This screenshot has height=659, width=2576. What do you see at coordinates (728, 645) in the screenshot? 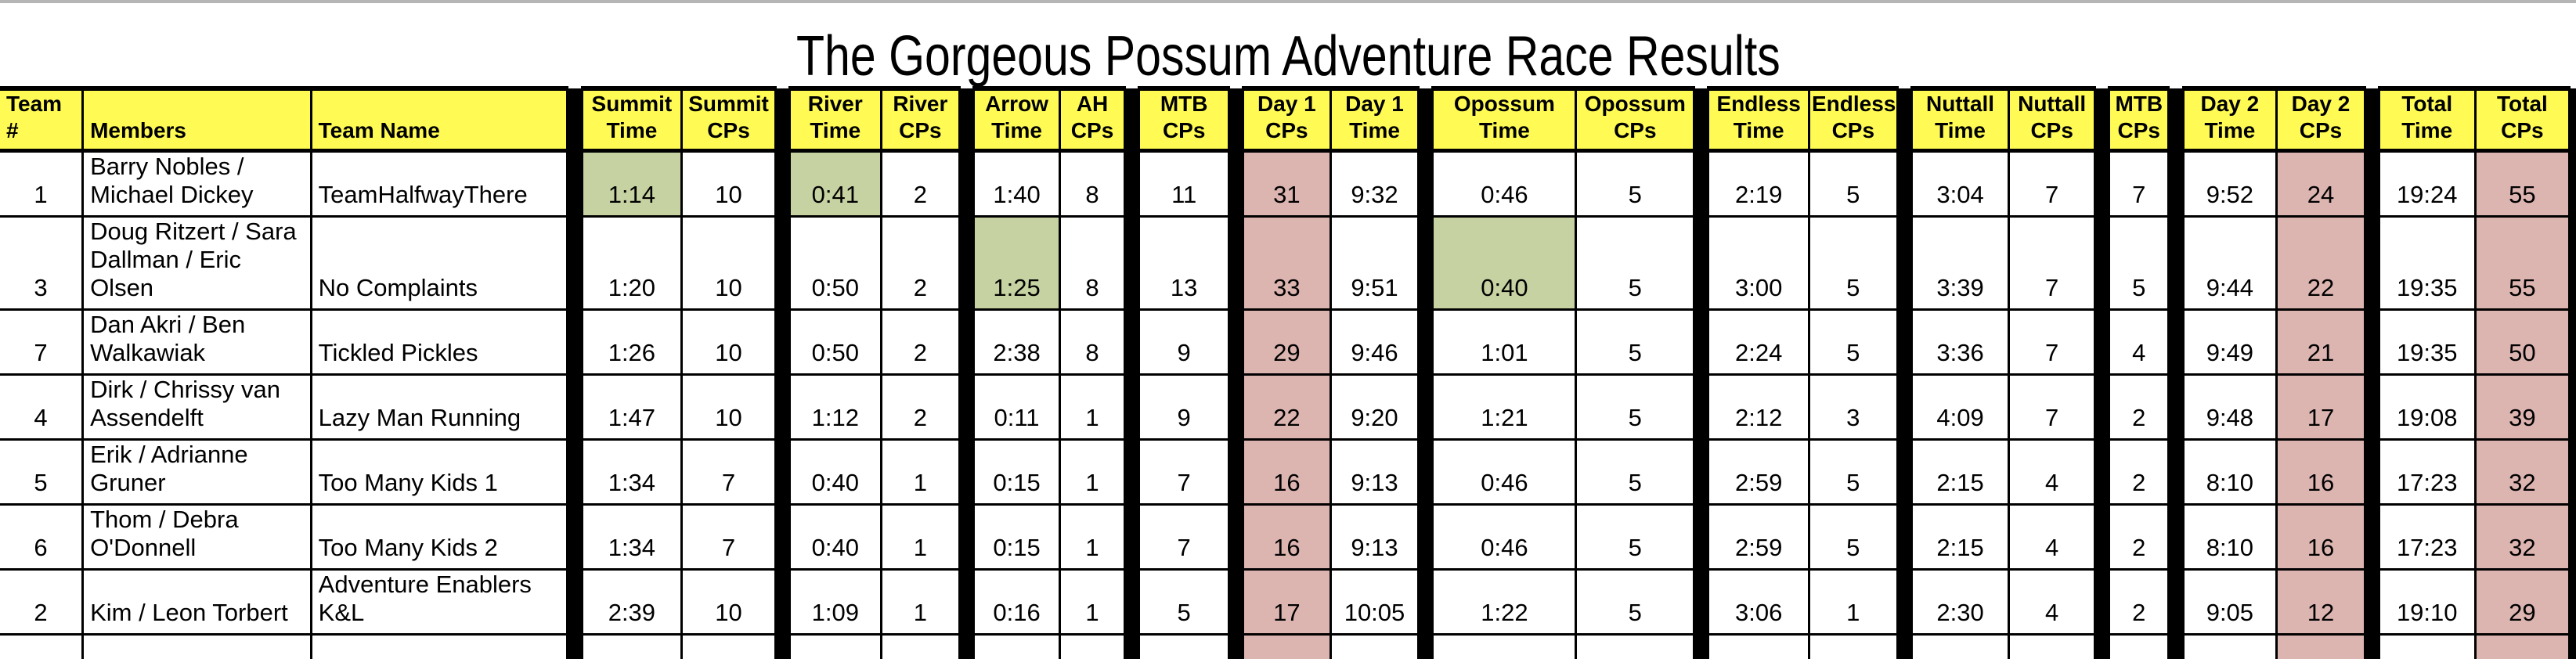
I see `table-cell: 6` at bounding box center [728, 645].